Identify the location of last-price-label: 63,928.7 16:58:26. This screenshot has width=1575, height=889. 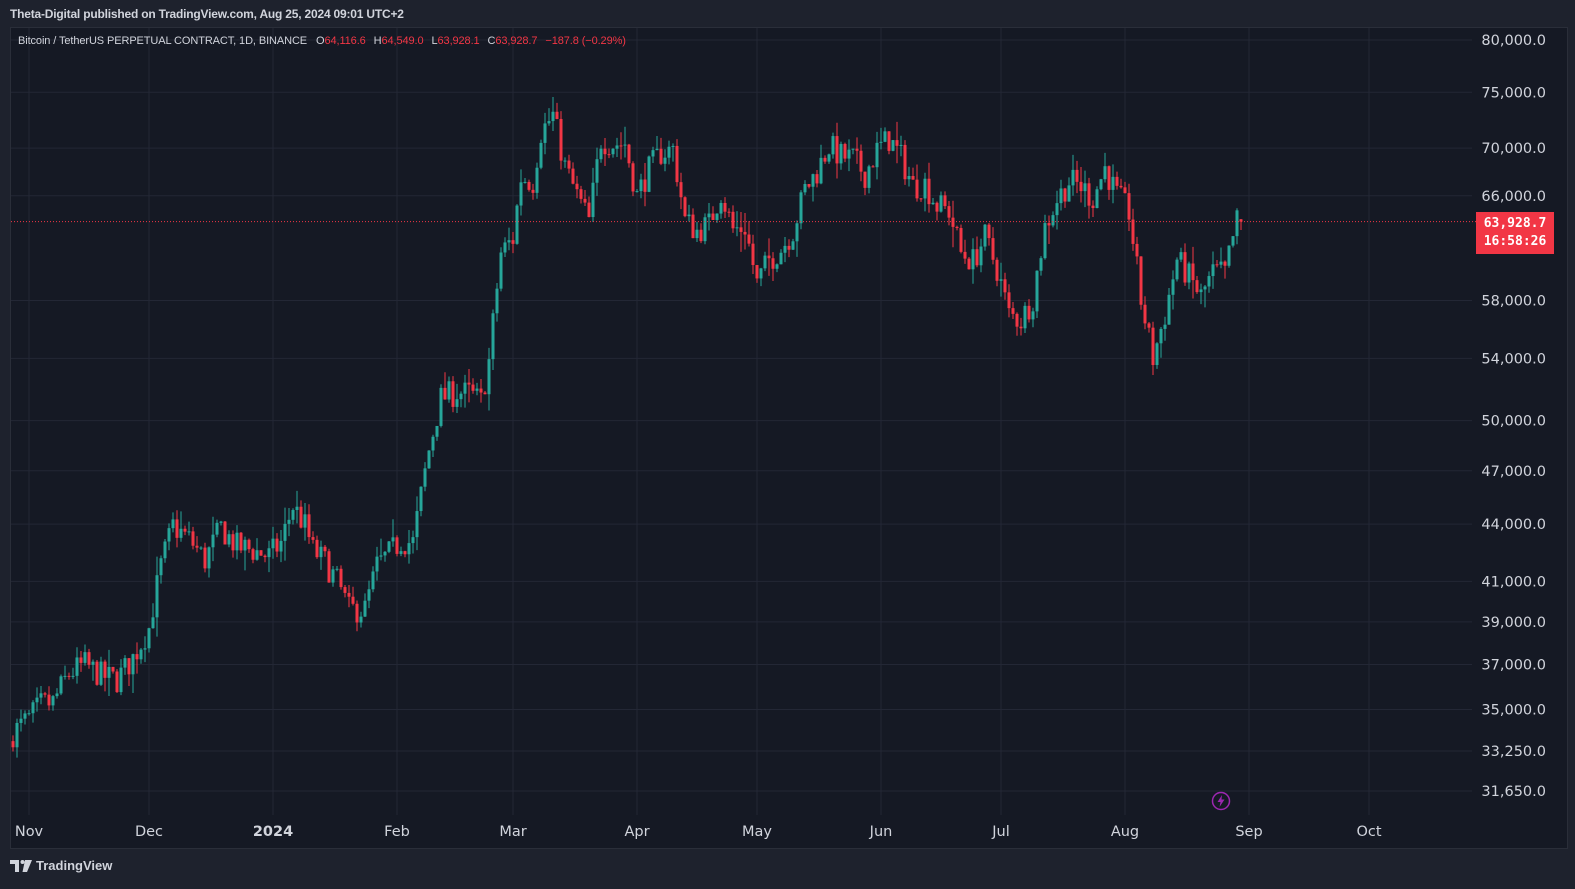
(1515, 233).